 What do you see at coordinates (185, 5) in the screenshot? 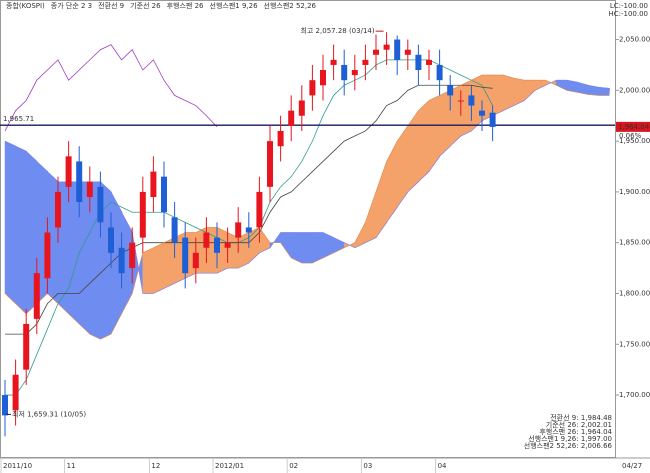
I see `legend-label: 후행스팬 26` at bounding box center [185, 5].